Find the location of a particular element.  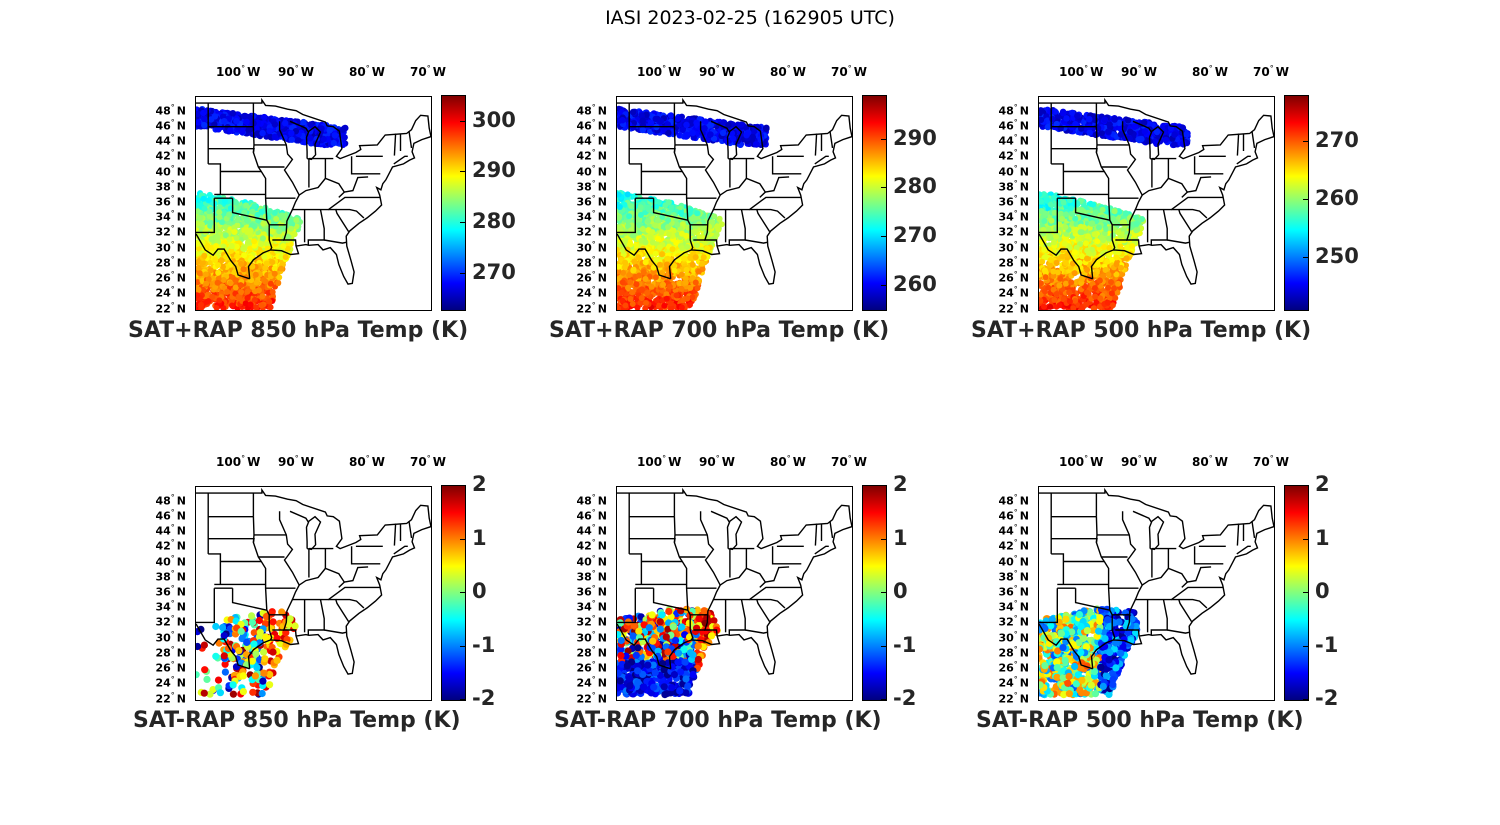

lat-tick-value: 38 is located at coordinates (584, 187).